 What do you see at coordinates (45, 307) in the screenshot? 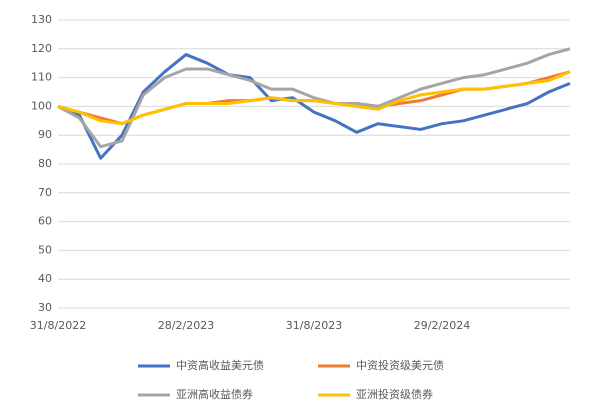
I see `y-tick-label: 30` at bounding box center [45, 307].